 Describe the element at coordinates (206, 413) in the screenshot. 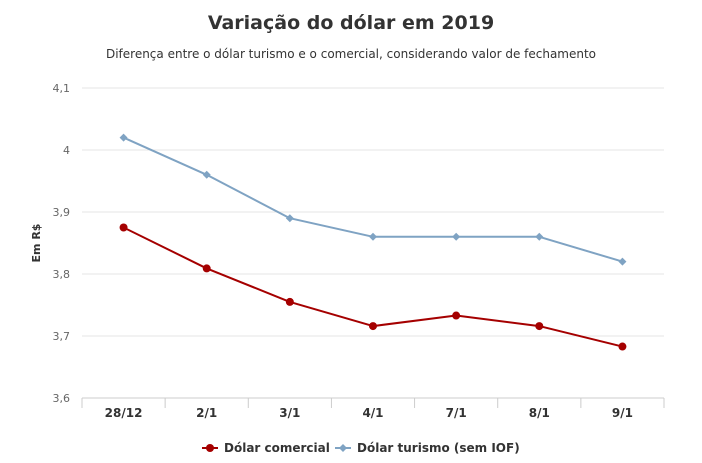

I see `x-tick-label: 2/1` at that location.